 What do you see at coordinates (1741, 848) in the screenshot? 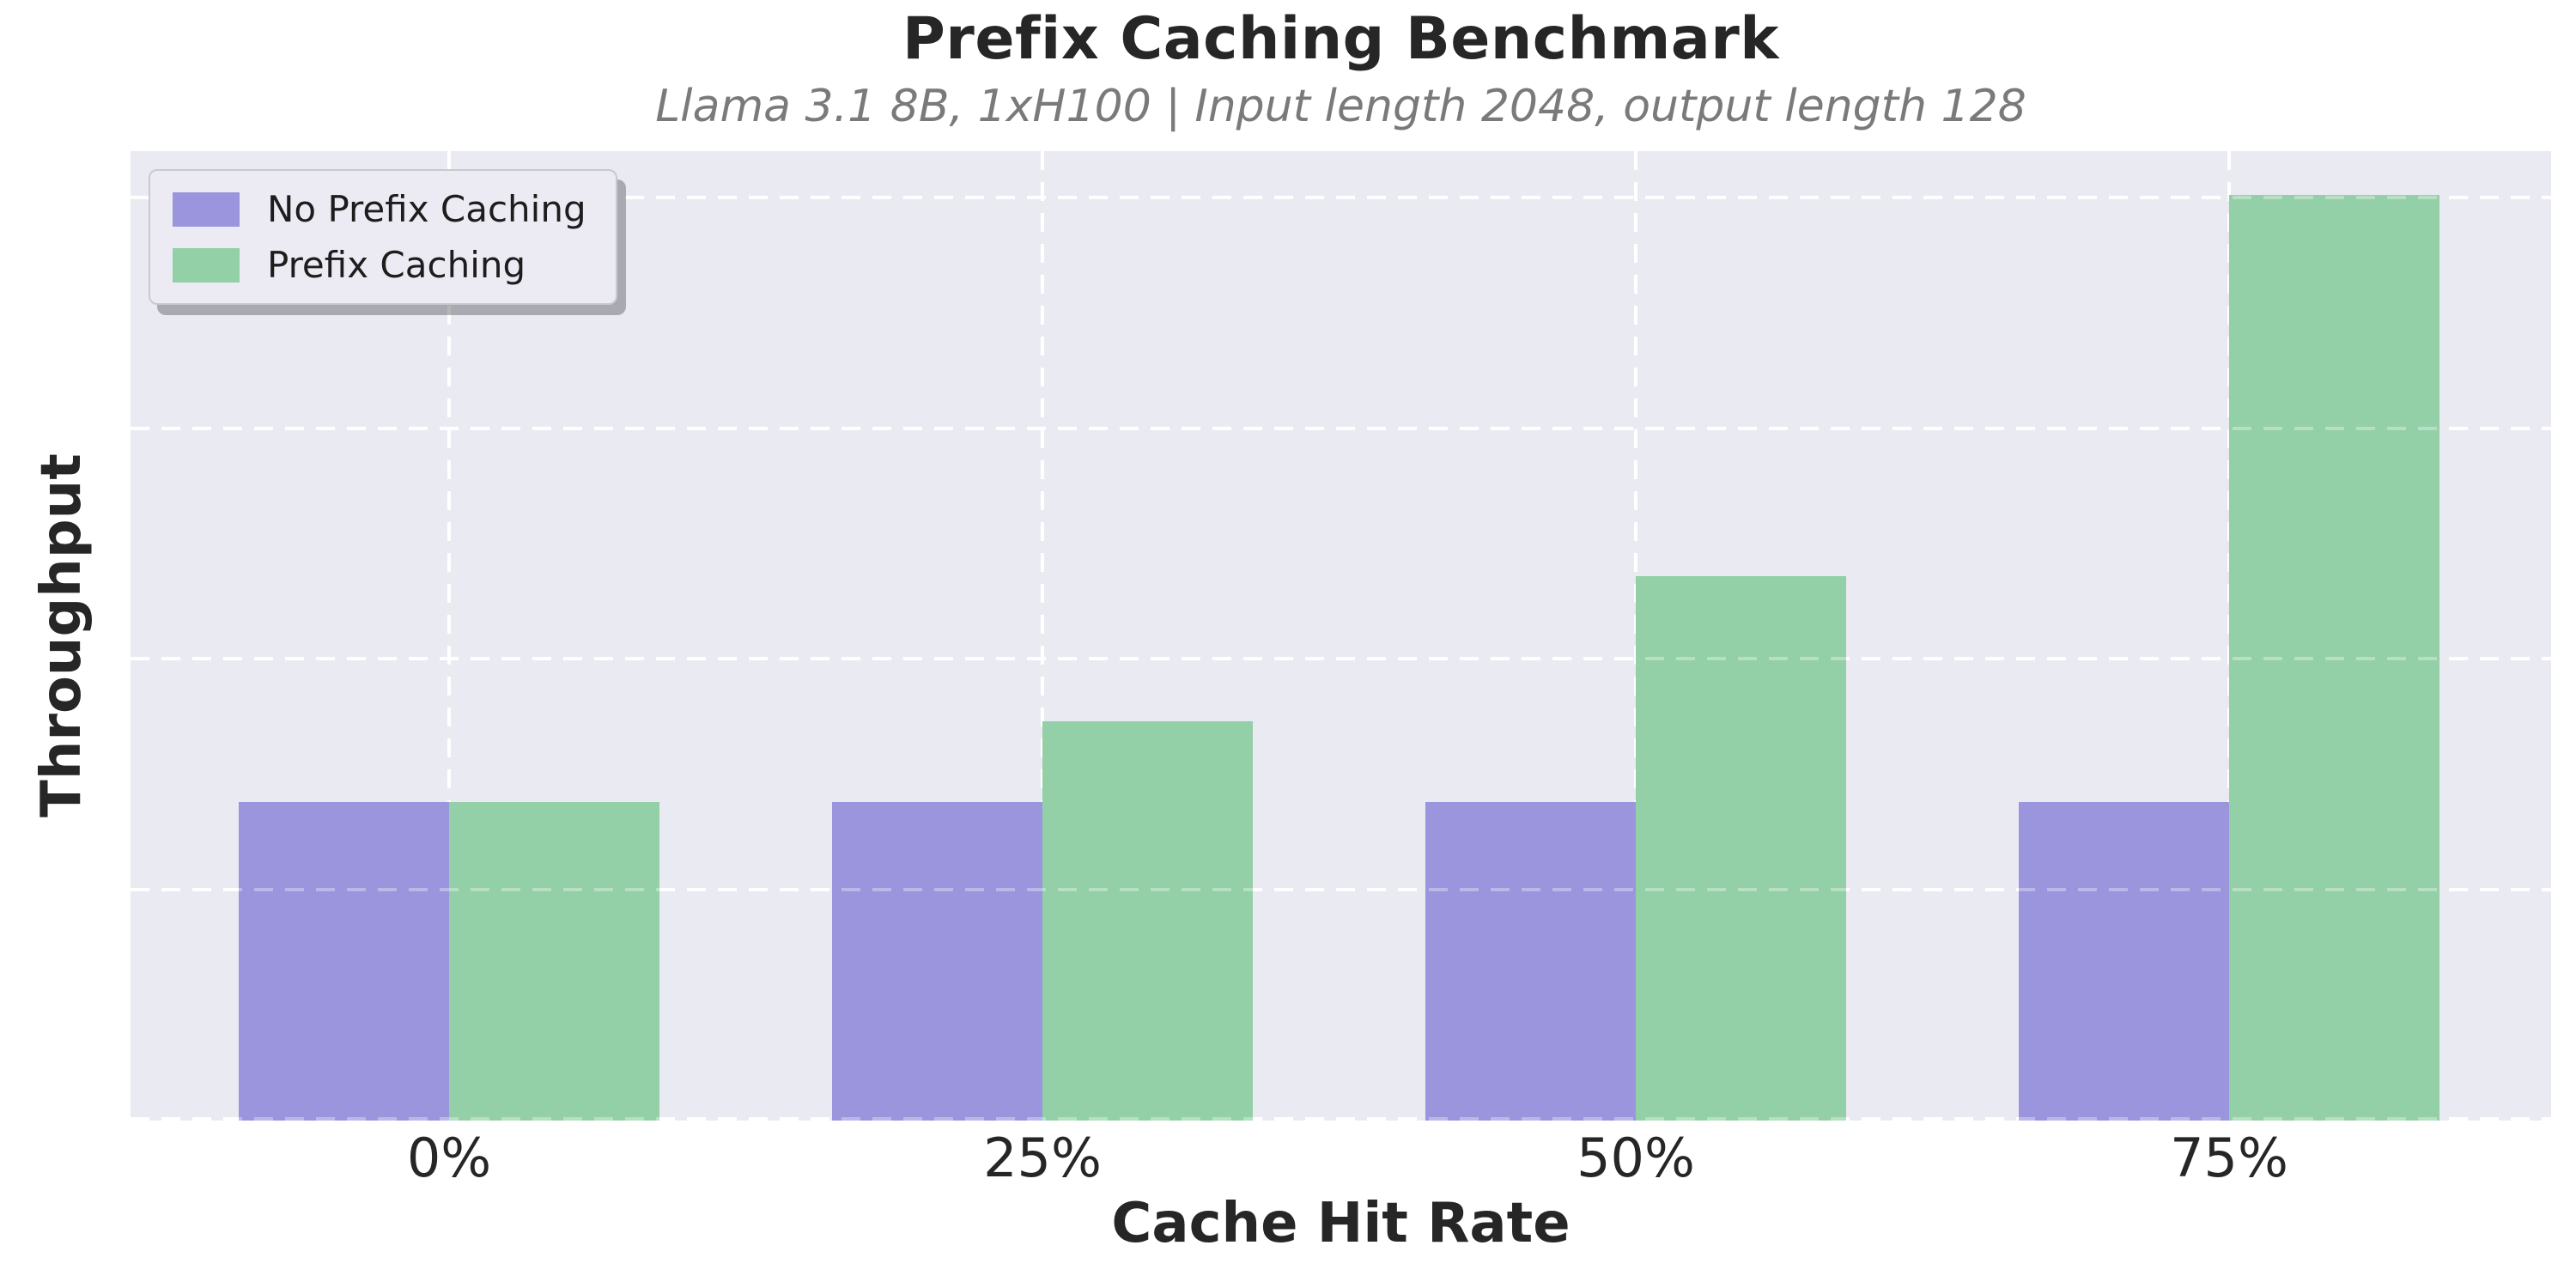
I see `bar-50pct-prefix-caching` at bounding box center [1741, 848].